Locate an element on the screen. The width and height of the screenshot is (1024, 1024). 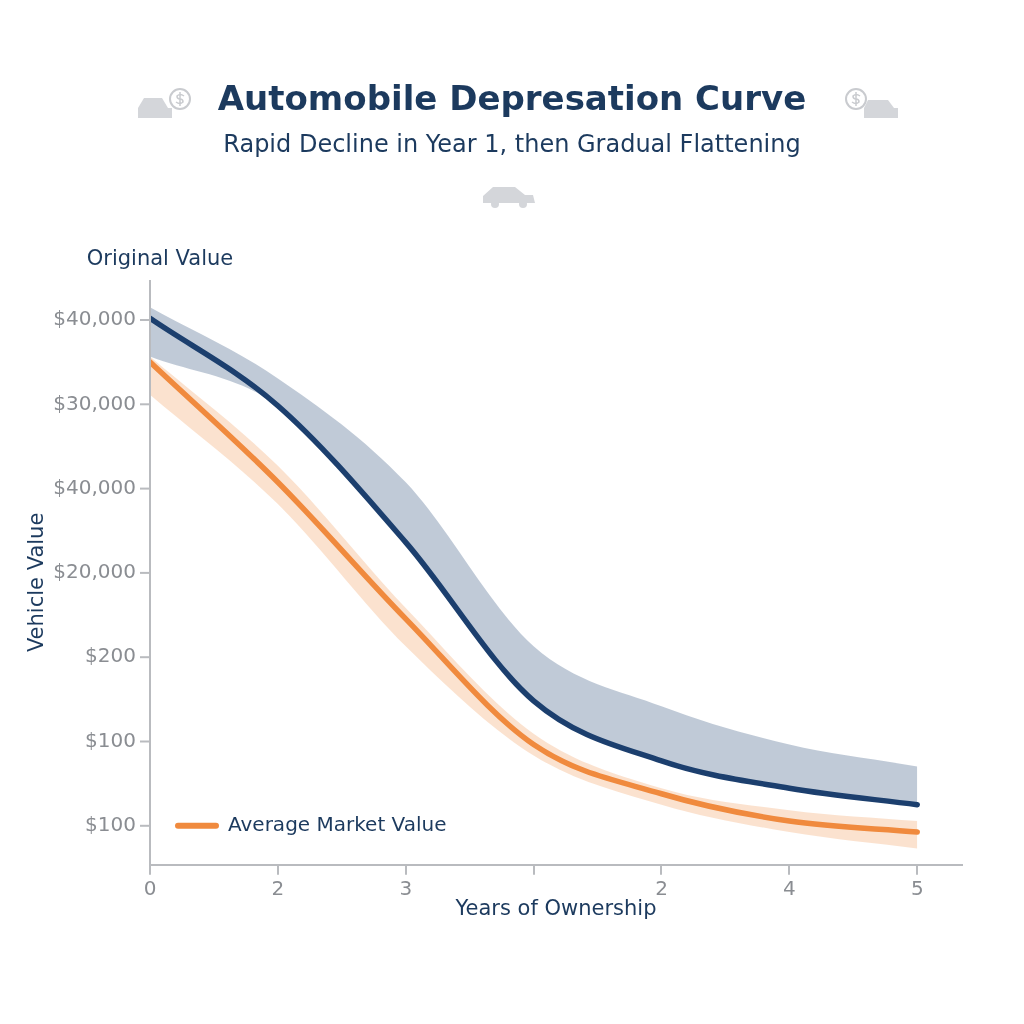
x-tick-label: 3 is located at coordinates (406, 888).